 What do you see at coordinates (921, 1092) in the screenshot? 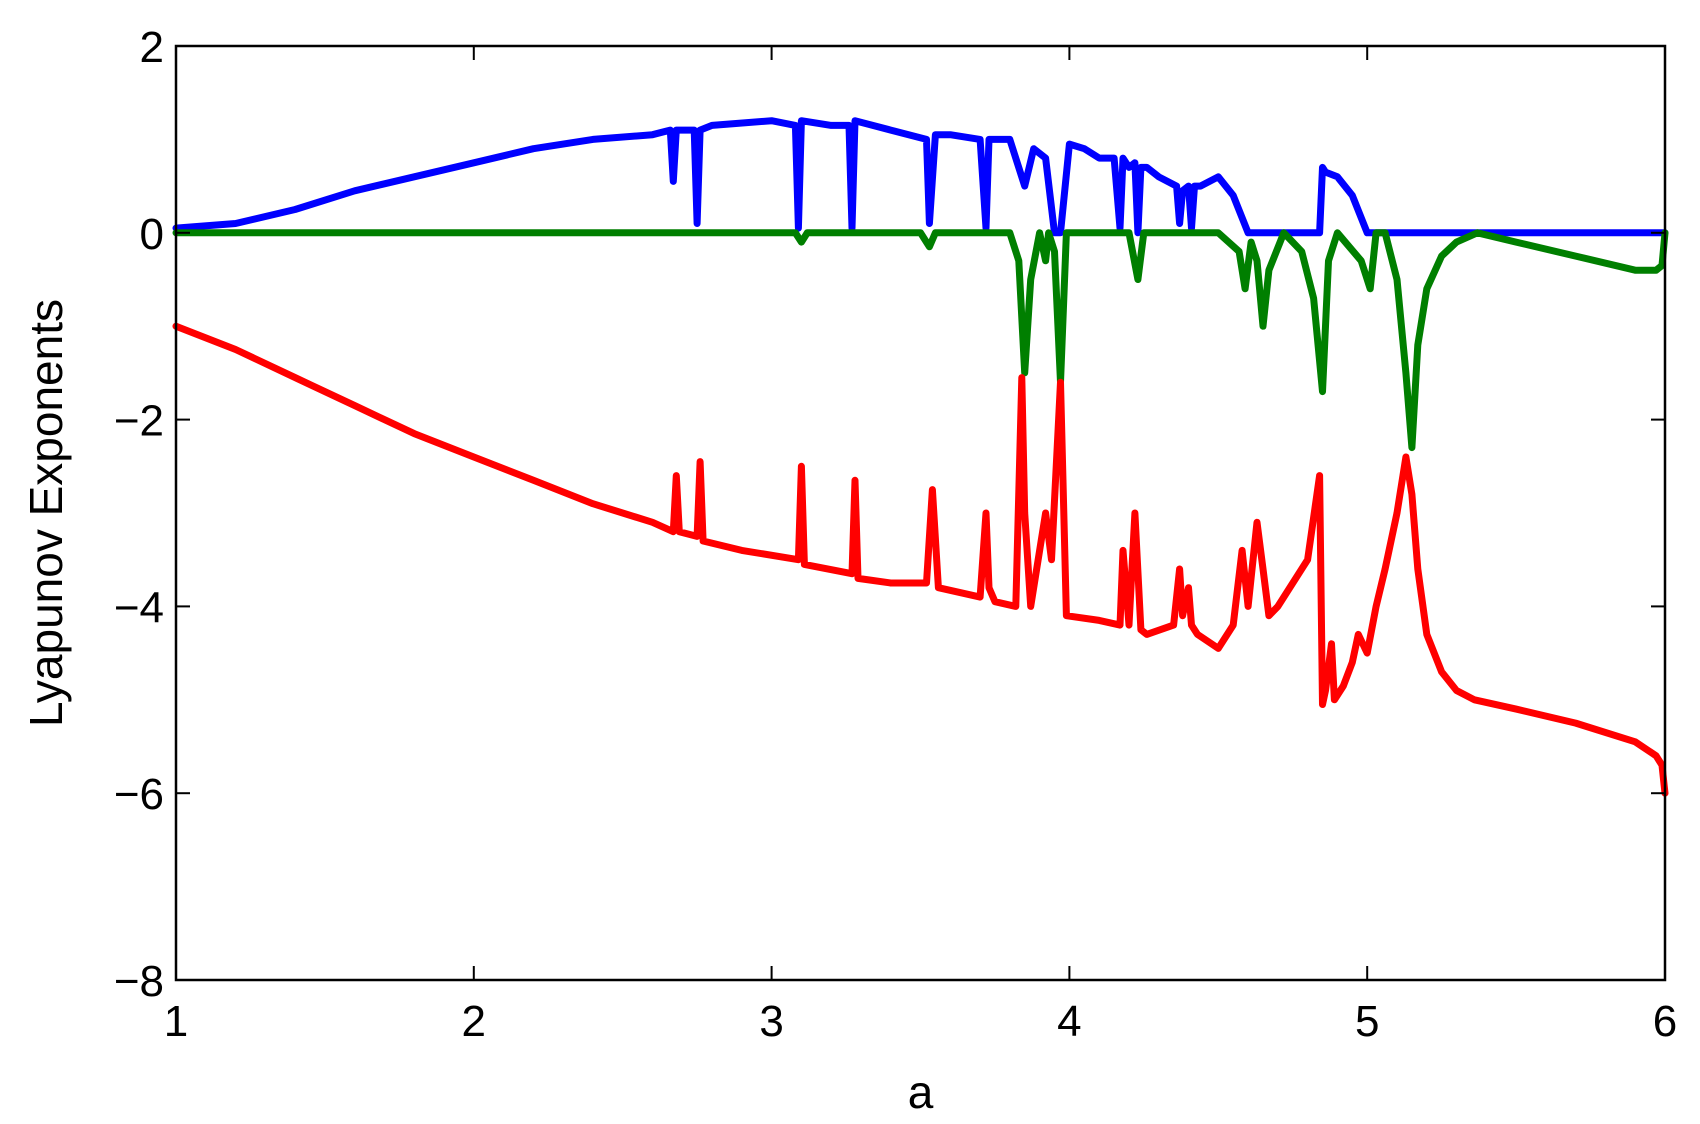
I see `x-axis-label: a` at bounding box center [921, 1092].